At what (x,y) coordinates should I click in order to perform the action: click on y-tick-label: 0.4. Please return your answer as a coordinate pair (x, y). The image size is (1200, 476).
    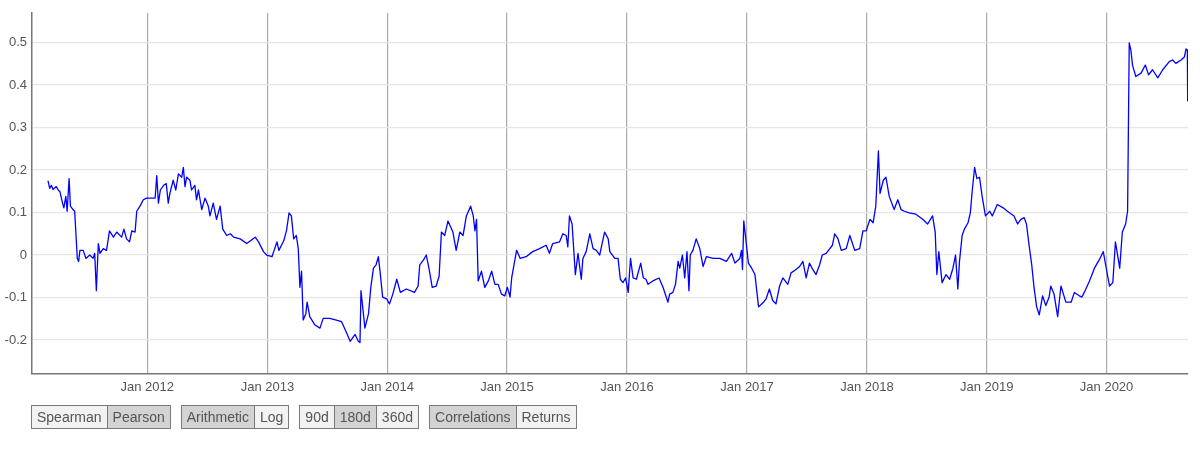
    Looking at the image, I should click on (17, 84).